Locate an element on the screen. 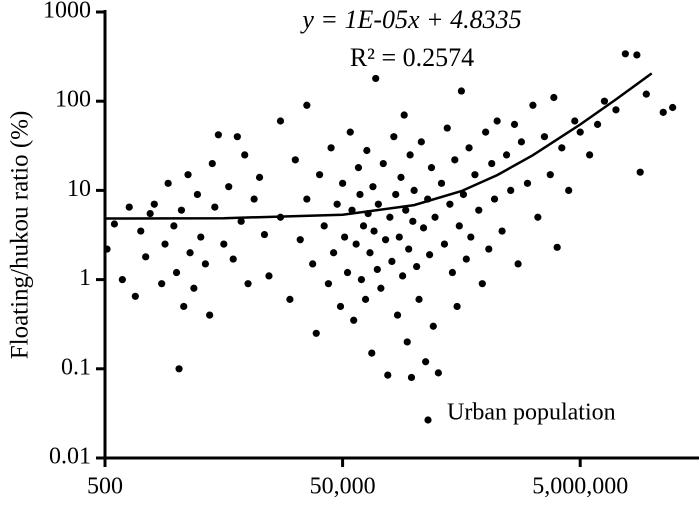  y-tick-label: 1 is located at coordinates (85, 278).